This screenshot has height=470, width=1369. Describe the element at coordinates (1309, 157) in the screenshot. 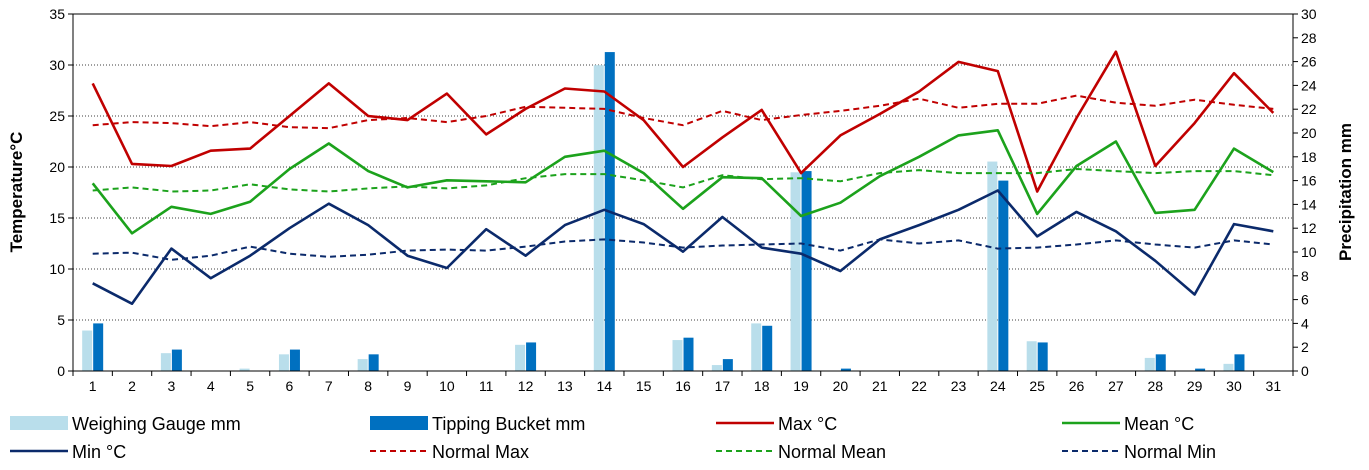

I see `y-right-tick-label: 18` at that location.